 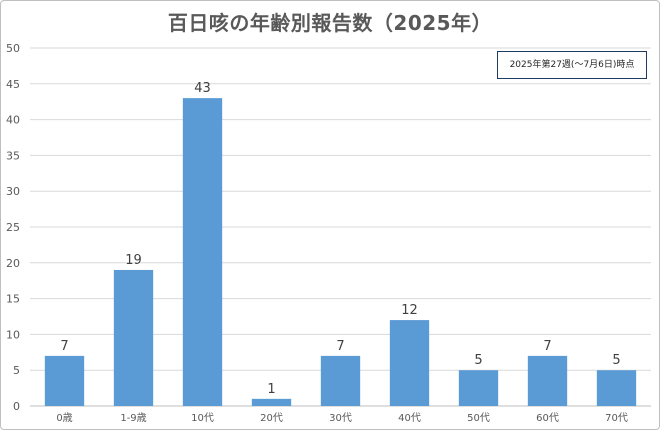 What do you see at coordinates (409, 418) in the screenshot?
I see `x-tick-label: 40代` at bounding box center [409, 418].